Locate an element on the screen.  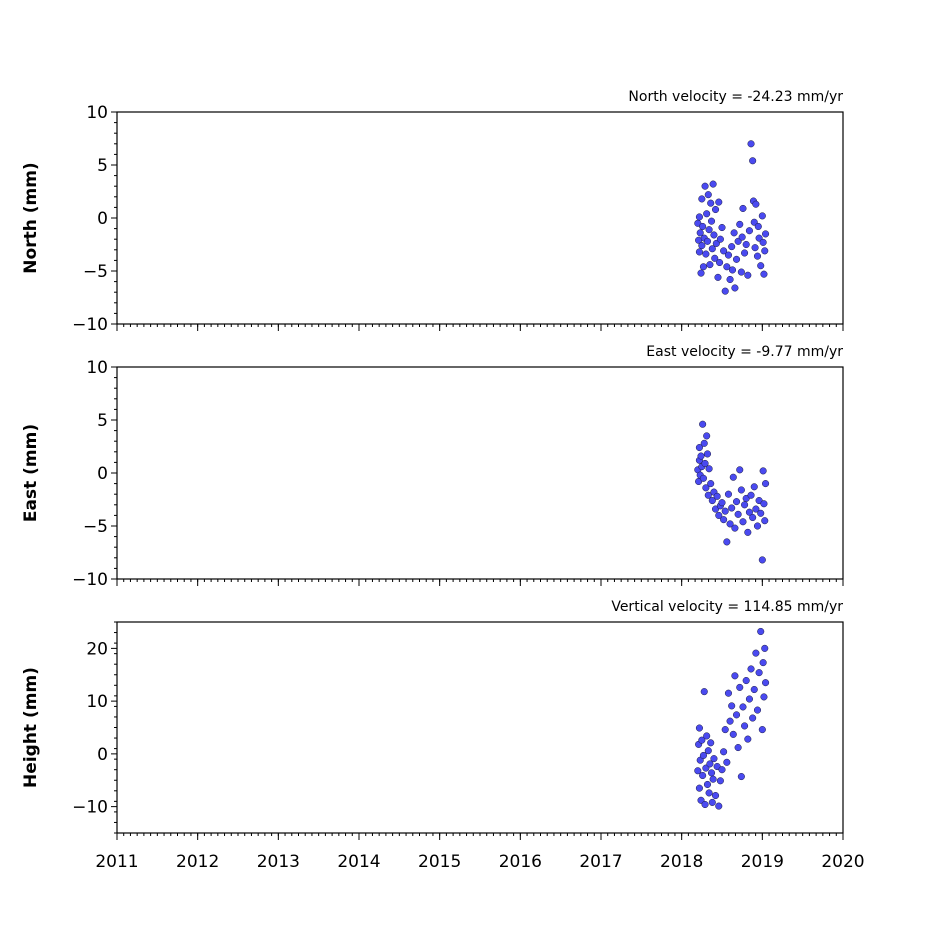
y-tick-label: 0 is located at coordinates (102, 755).